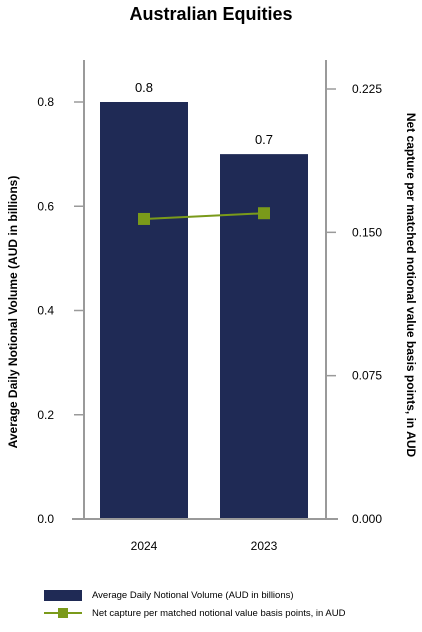 This screenshot has width=422, height=632. I want to click on legend-line-swatch, so click(63, 613).